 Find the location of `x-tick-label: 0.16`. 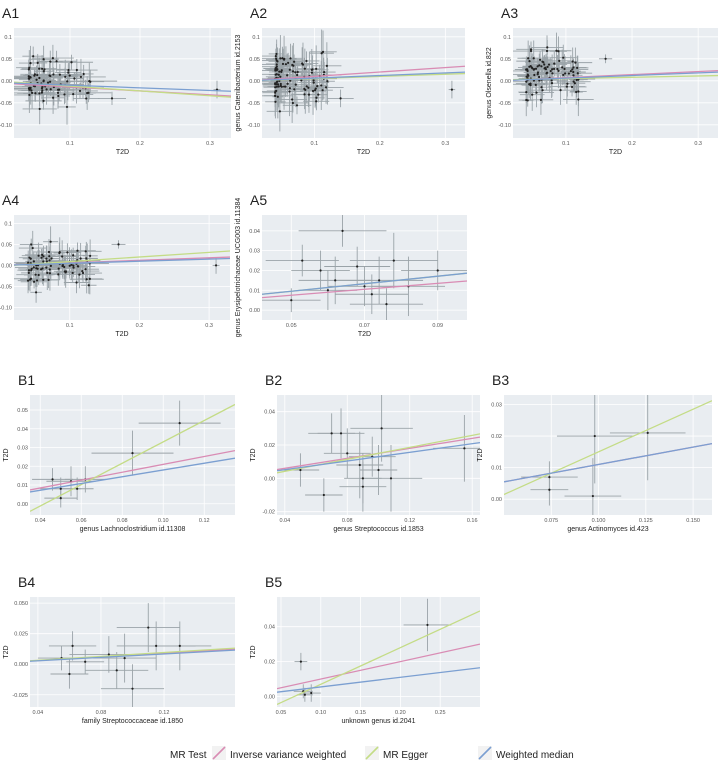

x-tick-label: 0.16 is located at coordinates (472, 521).